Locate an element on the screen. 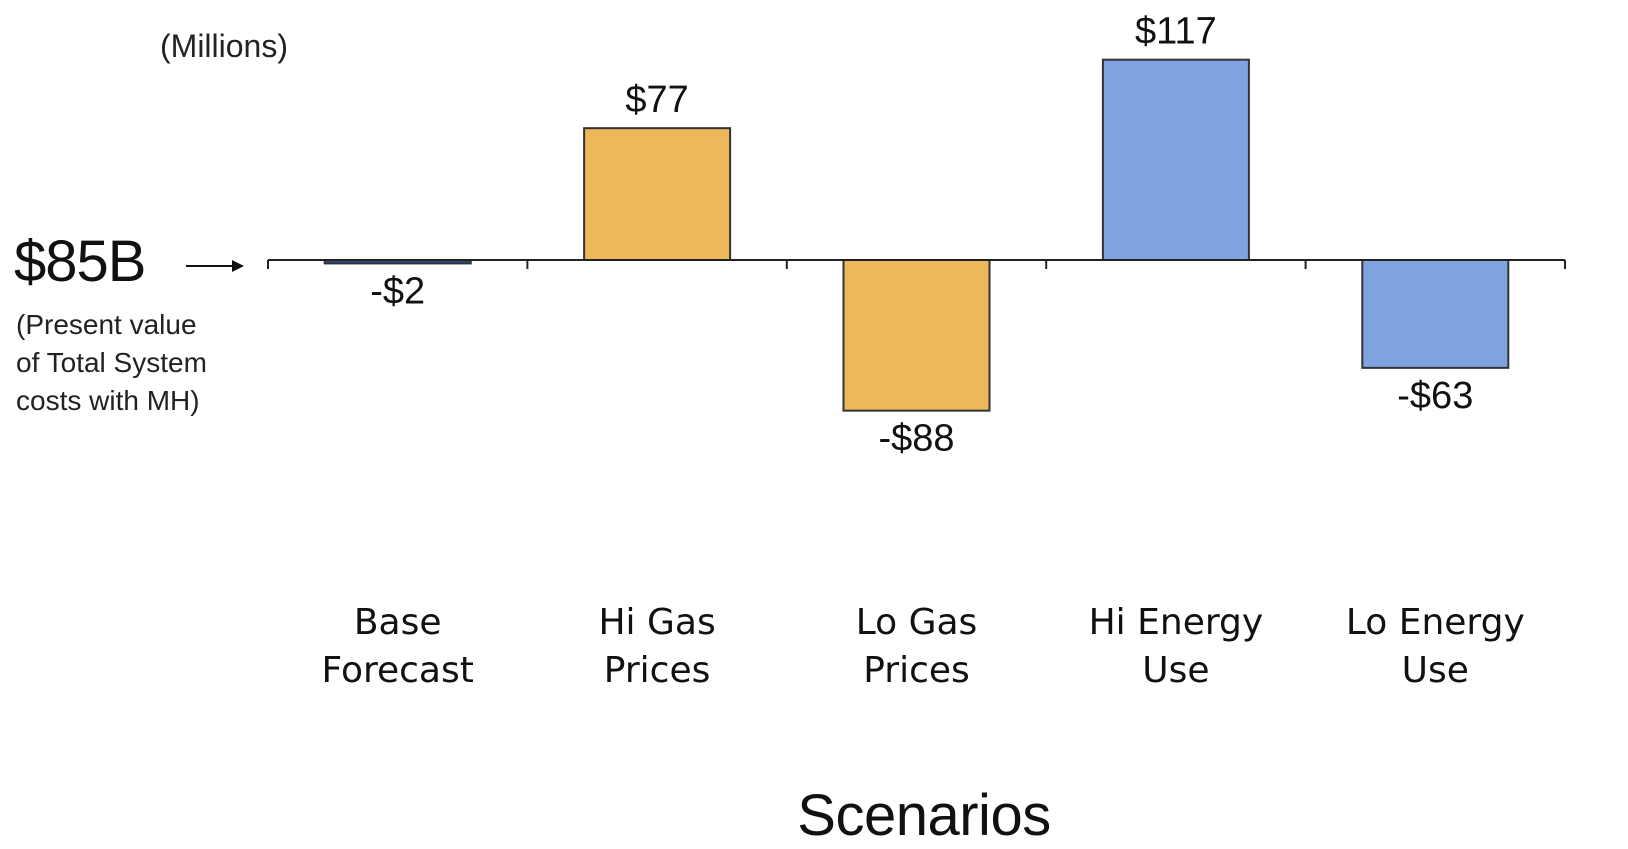 The height and width of the screenshot is (849, 1628). unit-note: (Millions) is located at coordinates (224, 46).